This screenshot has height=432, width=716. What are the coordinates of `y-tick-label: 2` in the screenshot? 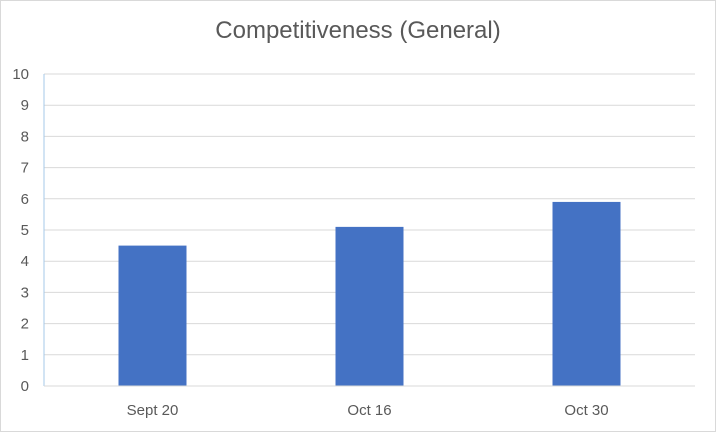 It's located at (25, 324).